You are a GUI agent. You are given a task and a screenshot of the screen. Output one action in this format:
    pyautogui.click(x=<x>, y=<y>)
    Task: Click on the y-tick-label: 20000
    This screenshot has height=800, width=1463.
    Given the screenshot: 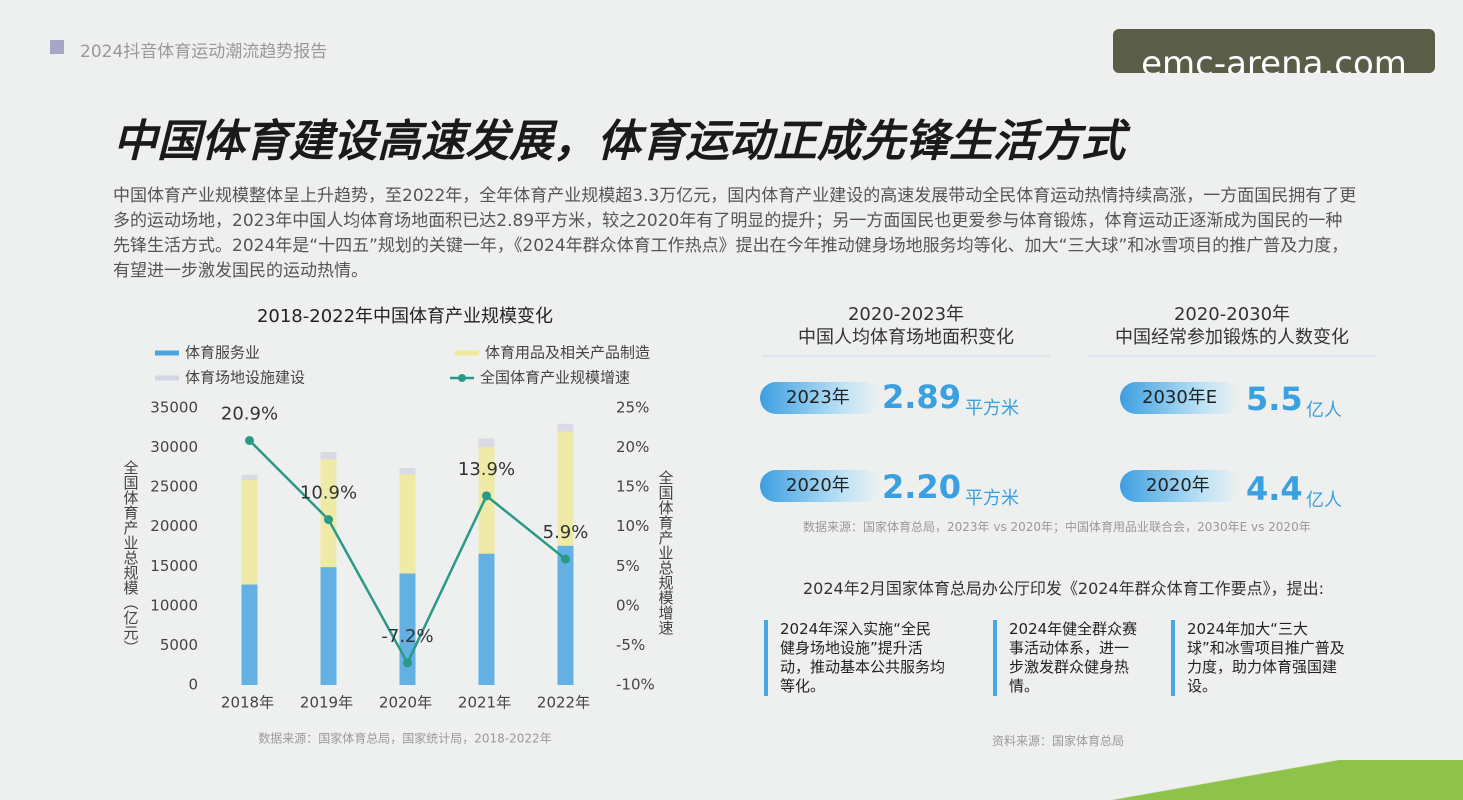 What is the action you would take?
    pyautogui.click(x=174, y=526)
    